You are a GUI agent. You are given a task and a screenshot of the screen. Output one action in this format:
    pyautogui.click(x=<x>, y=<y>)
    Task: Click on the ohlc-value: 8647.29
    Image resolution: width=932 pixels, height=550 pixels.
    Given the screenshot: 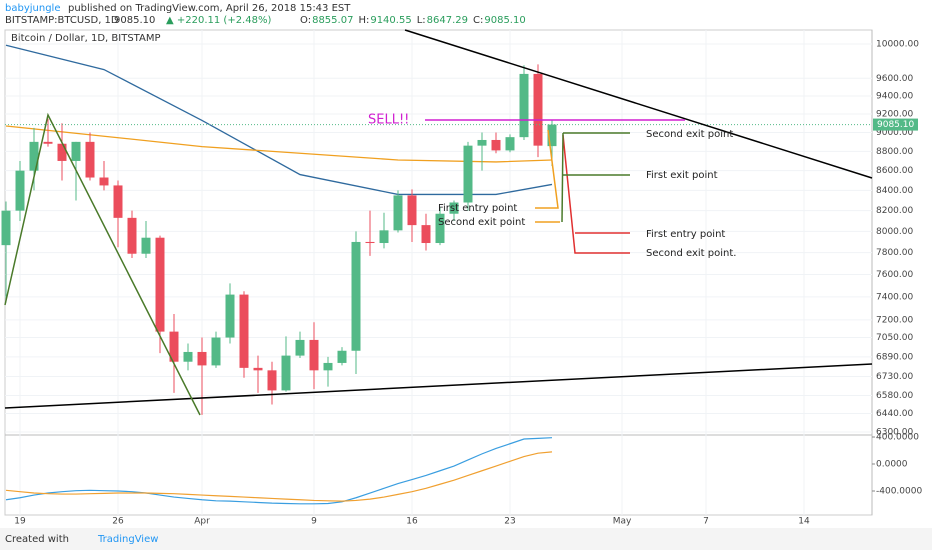 What is the action you would take?
    pyautogui.click(x=447, y=20)
    